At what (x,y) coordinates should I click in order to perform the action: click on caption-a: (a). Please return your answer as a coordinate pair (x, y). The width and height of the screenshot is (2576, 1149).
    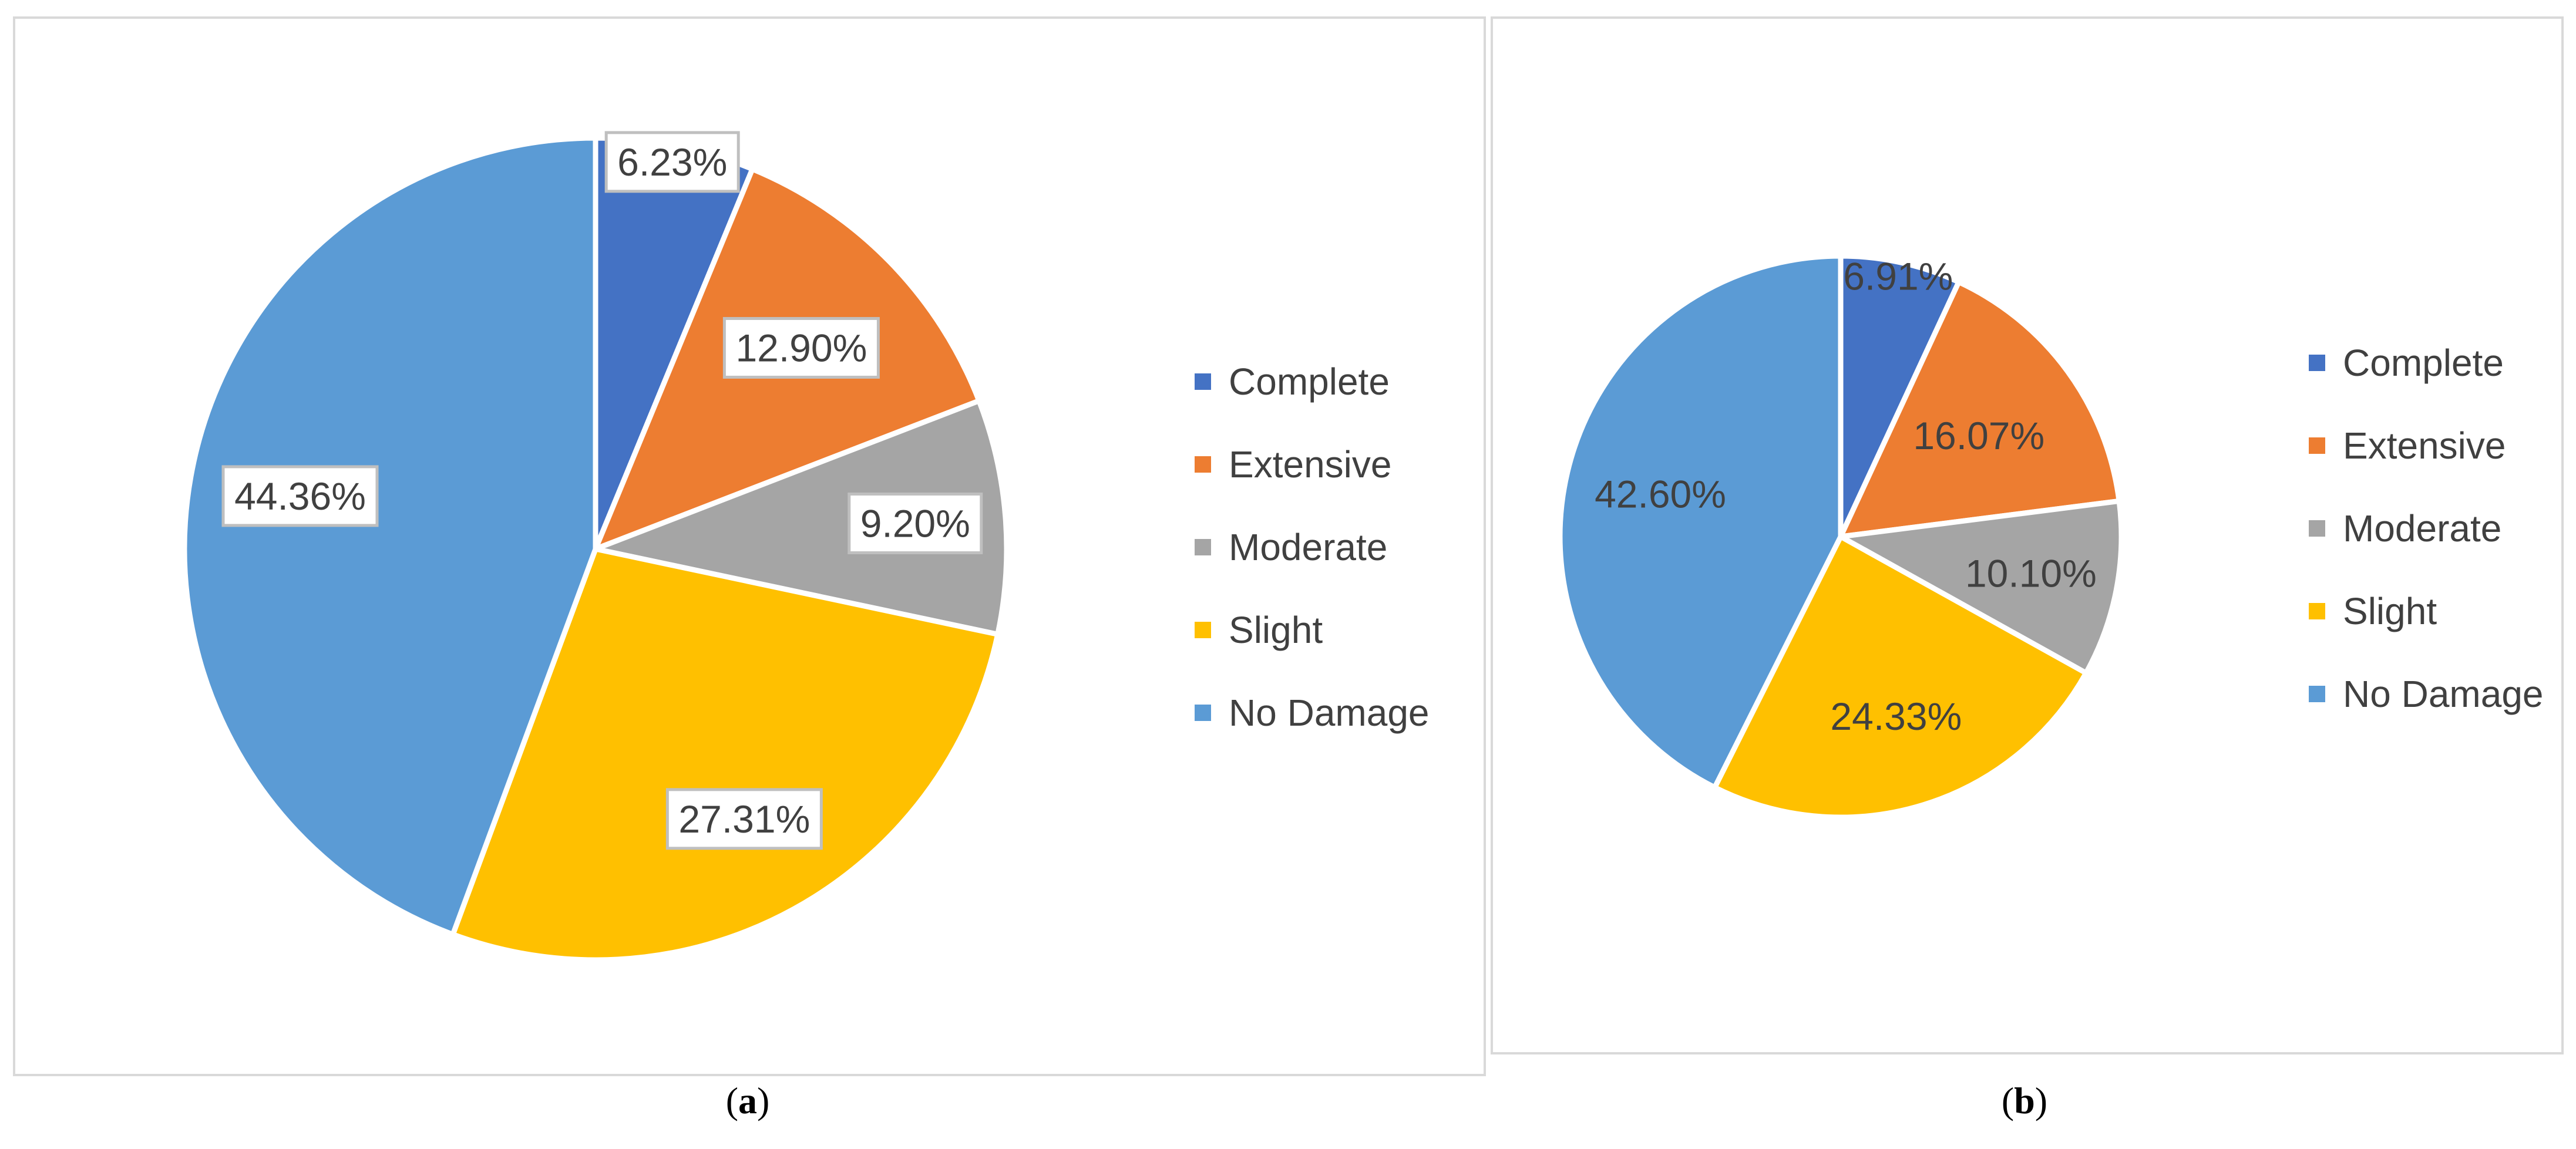
    Looking at the image, I should click on (748, 1100).